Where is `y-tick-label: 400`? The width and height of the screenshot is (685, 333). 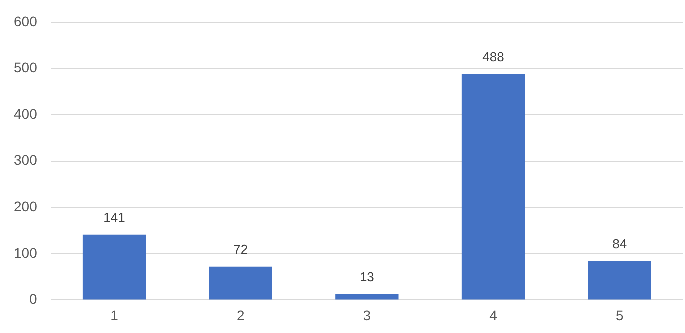
y-tick-label: 400 is located at coordinates (26, 114).